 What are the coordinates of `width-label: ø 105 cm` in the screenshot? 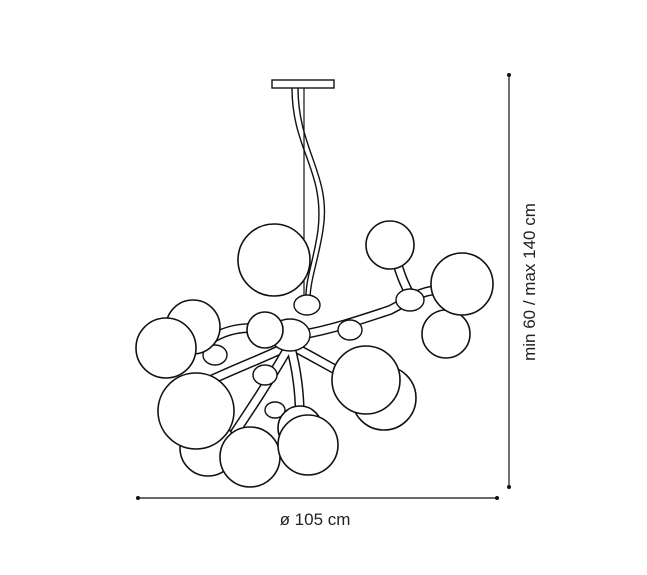 It's located at (315, 519).